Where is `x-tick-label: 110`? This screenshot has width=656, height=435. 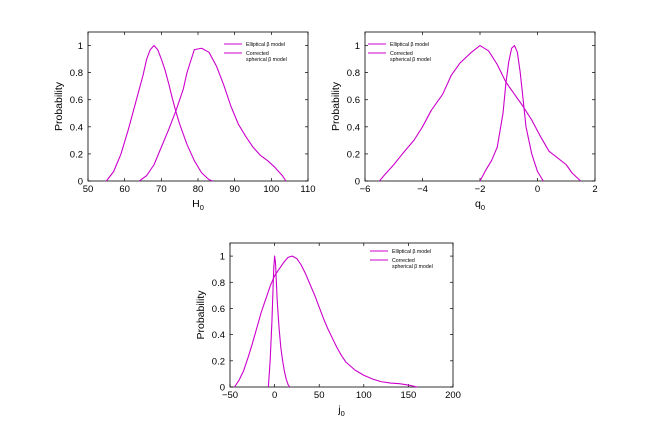 x-tick-label: 110 is located at coordinates (307, 189).